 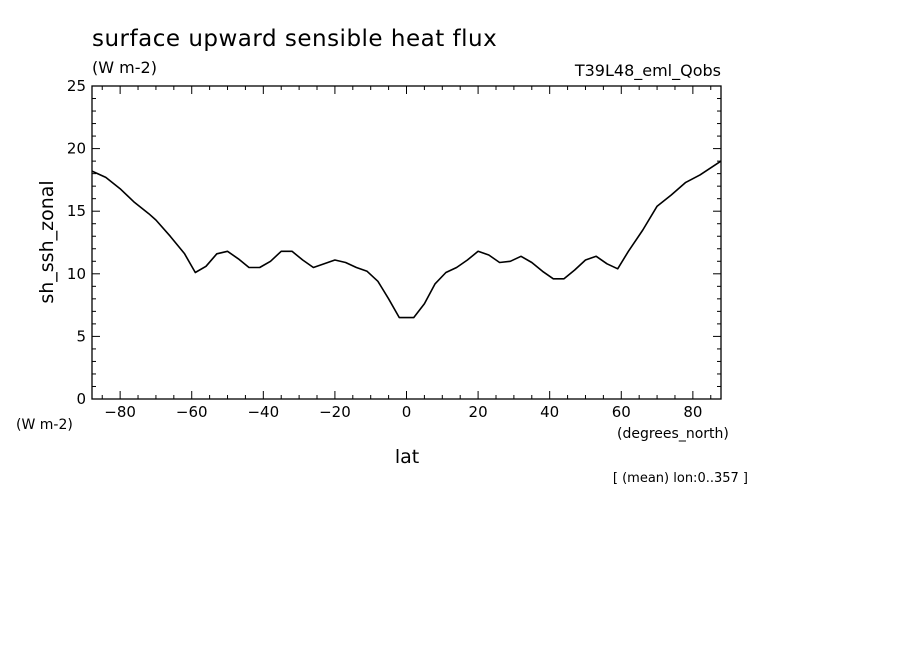 I want to click on y-tick-label: 5, so click(x=81, y=336).